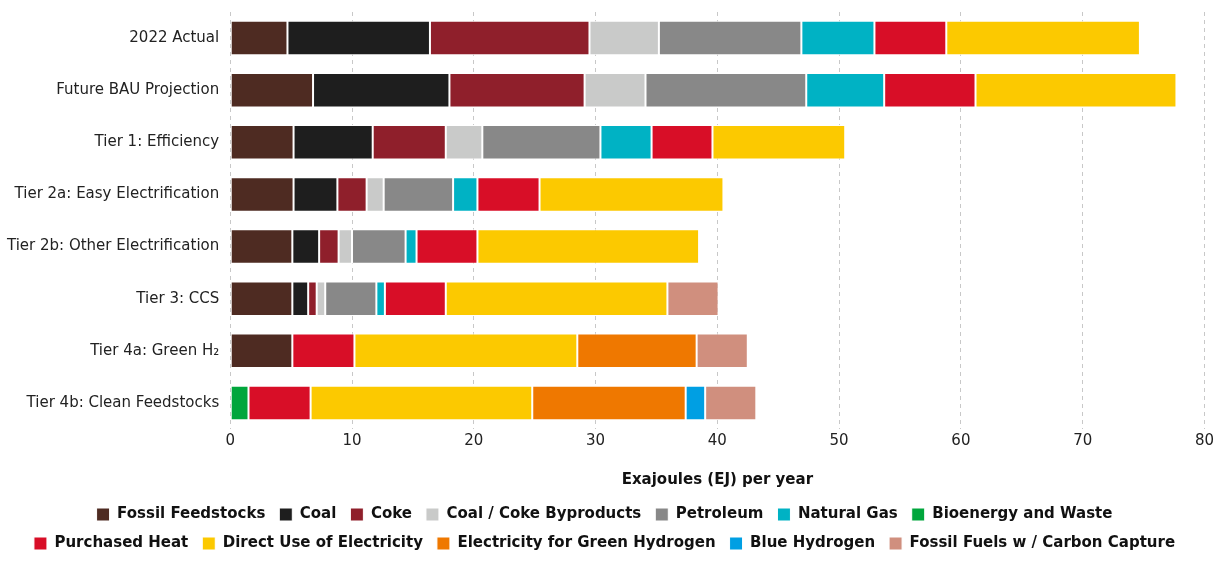  Describe the element at coordinates (586, 542) in the screenshot. I see `legend-label: Electricity for Green Hydrogen` at that location.